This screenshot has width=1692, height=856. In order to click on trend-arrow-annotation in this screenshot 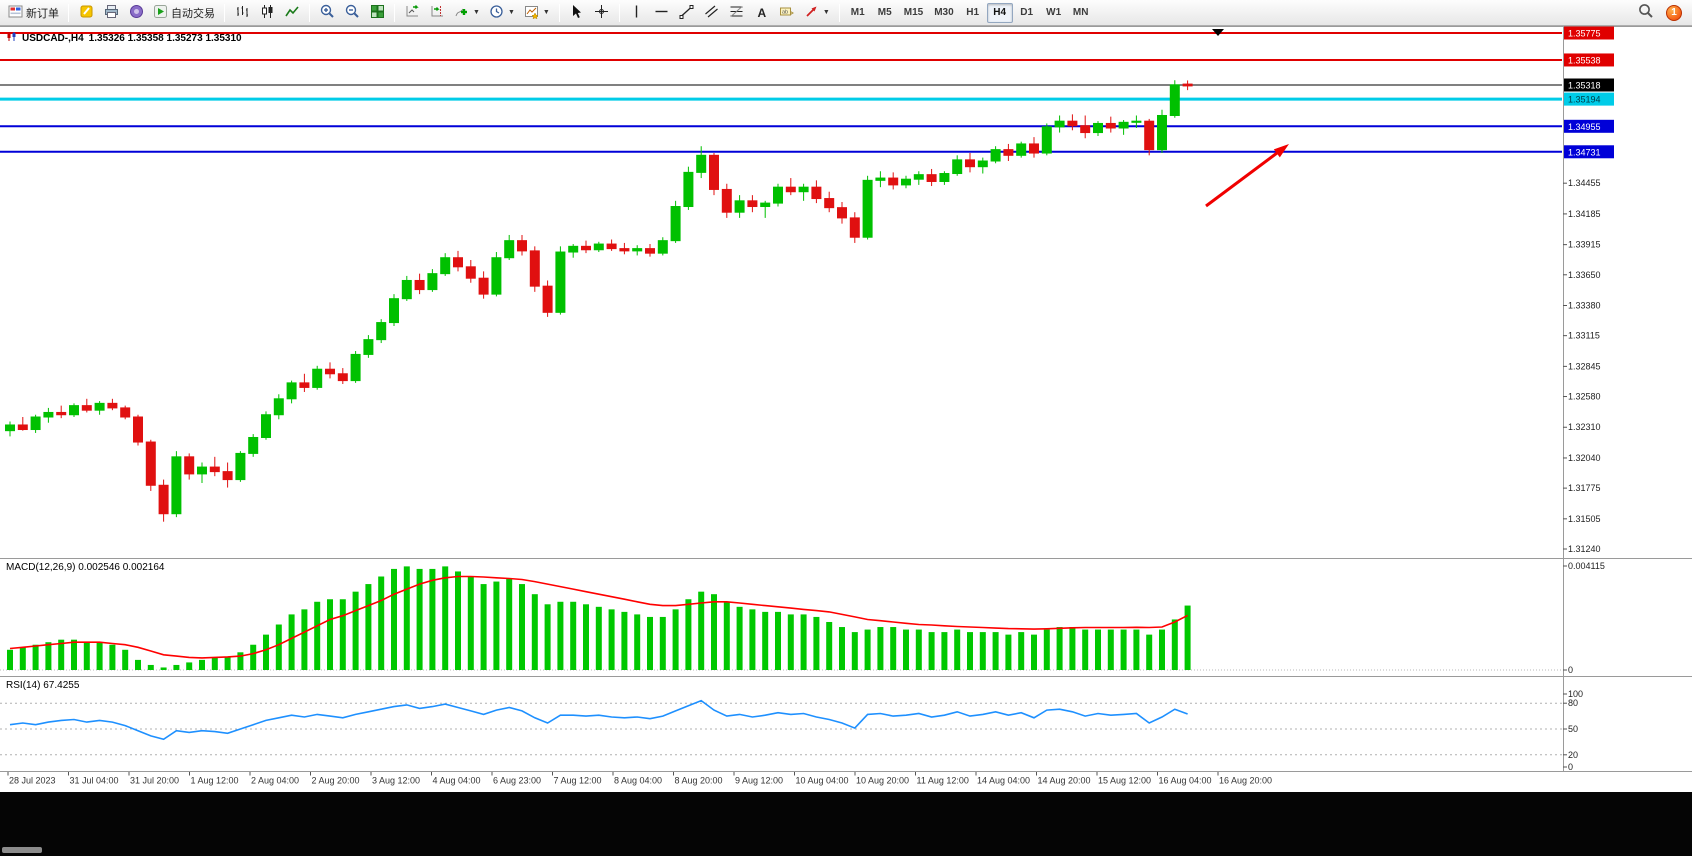, I will do `click(1241, 179)`.